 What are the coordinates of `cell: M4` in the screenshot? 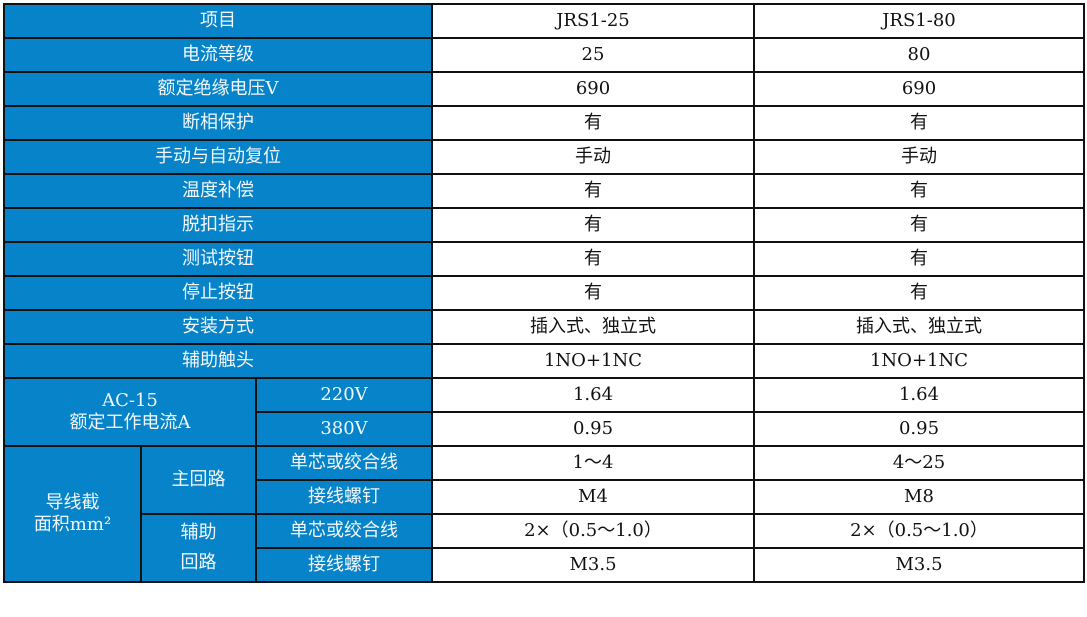 It's located at (593, 497).